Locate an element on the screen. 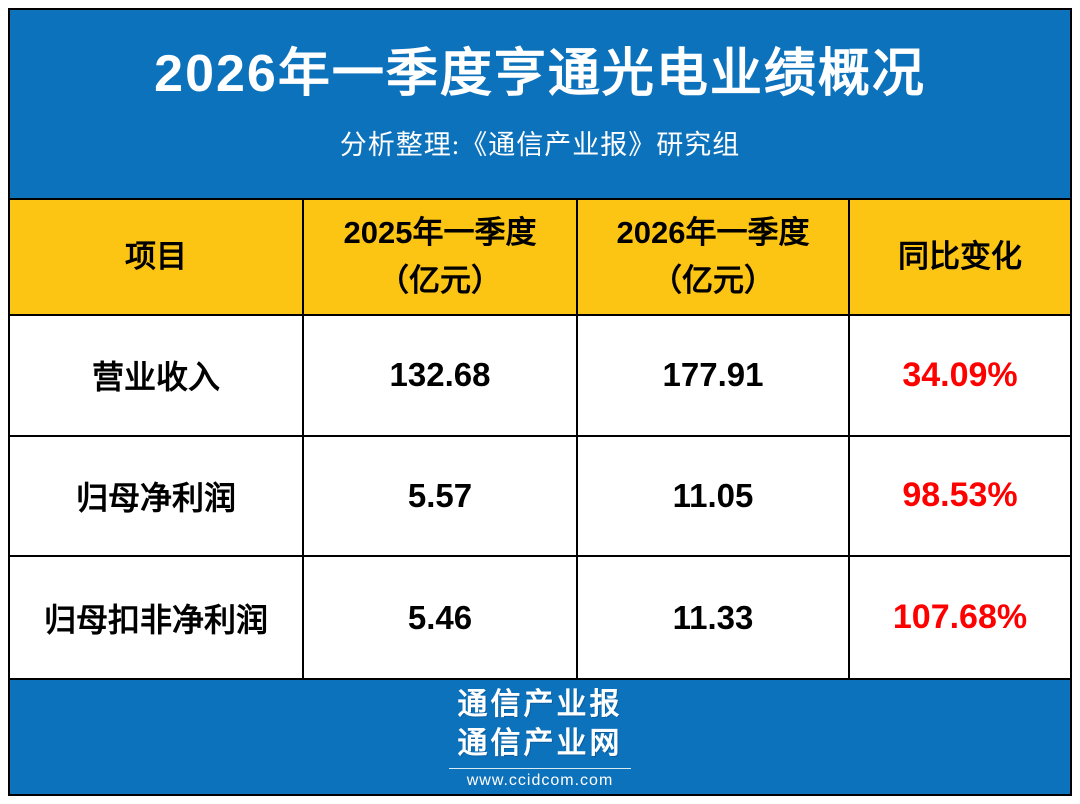 The height and width of the screenshot is (804, 1080). header-cell-item-line1: 项目 is located at coordinates (156, 256).